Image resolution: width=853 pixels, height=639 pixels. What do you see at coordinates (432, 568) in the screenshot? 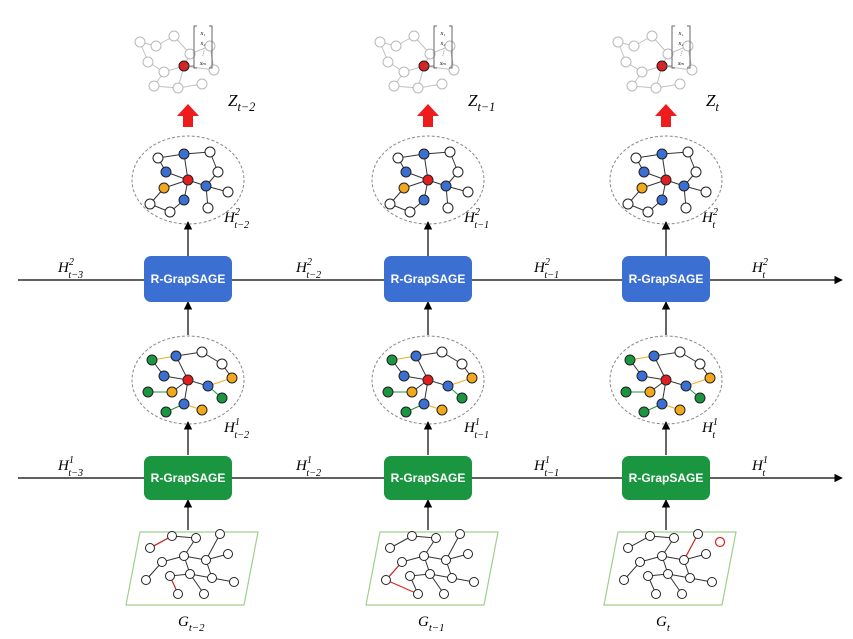
I see `input-graph-frame` at bounding box center [432, 568].